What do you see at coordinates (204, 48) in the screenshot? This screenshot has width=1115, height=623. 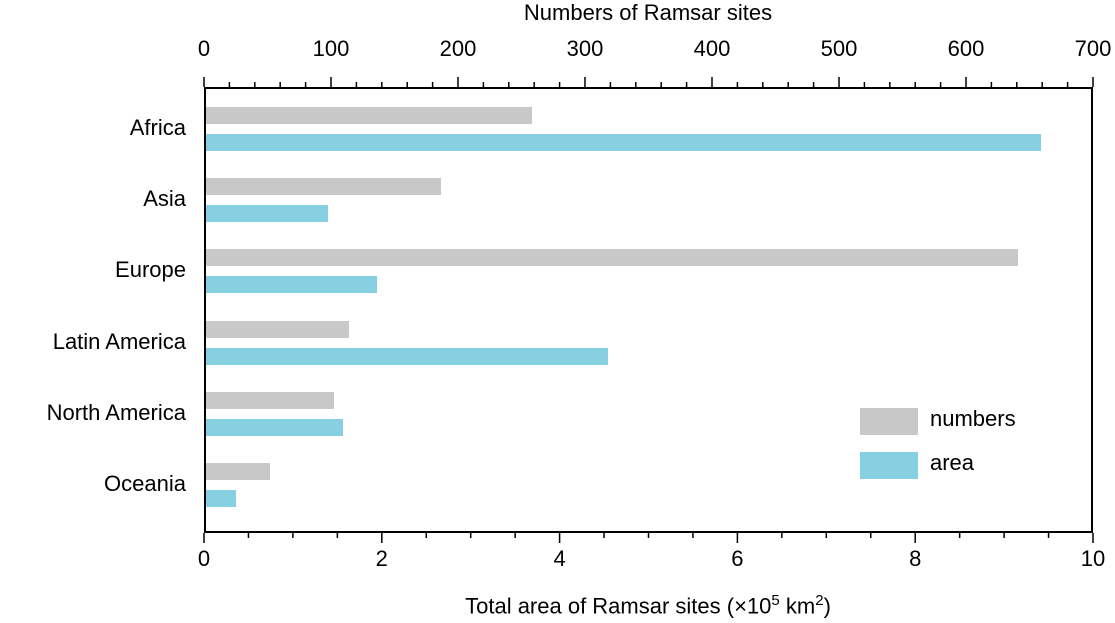 I see `top-tick-label: 0` at bounding box center [204, 48].